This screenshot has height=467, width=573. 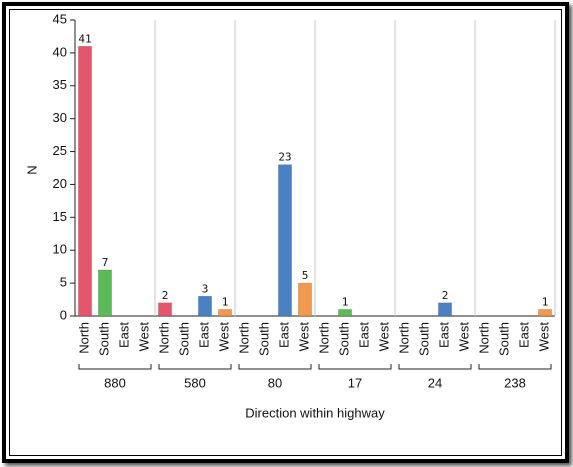 I want to click on y-tick-label: 20, so click(x=60, y=183).